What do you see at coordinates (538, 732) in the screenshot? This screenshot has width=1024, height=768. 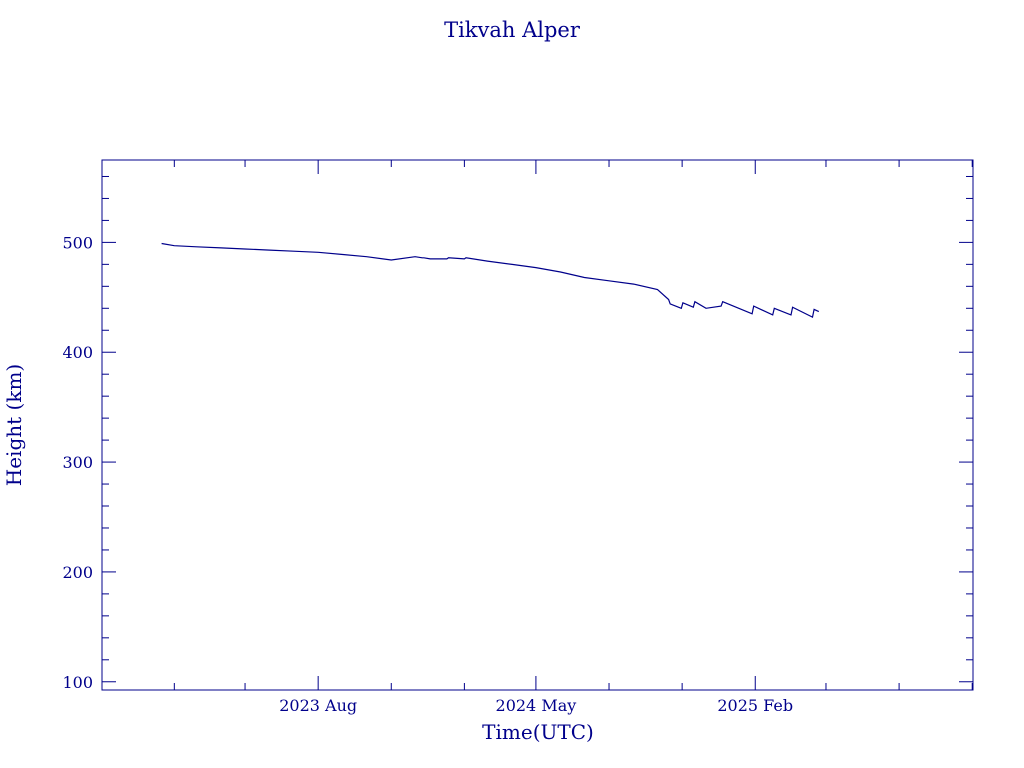 I see `x-axis-label: Time(UTC)` at bounding box center [538, 732].